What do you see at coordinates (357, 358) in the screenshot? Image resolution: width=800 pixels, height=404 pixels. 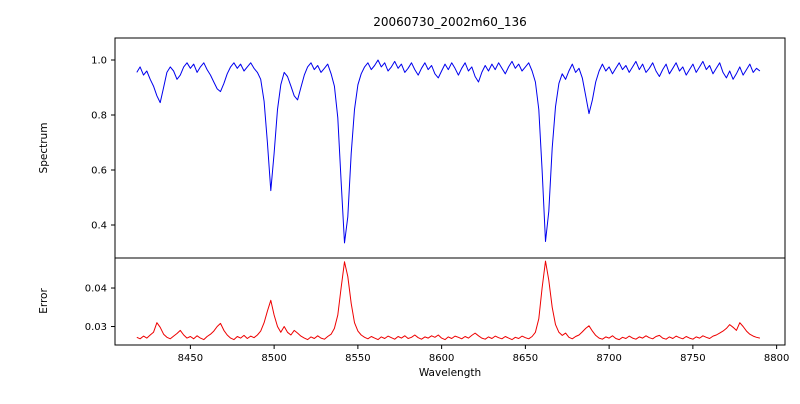 I see `x-tick-label: 8550` at bounding box center [357, 358].